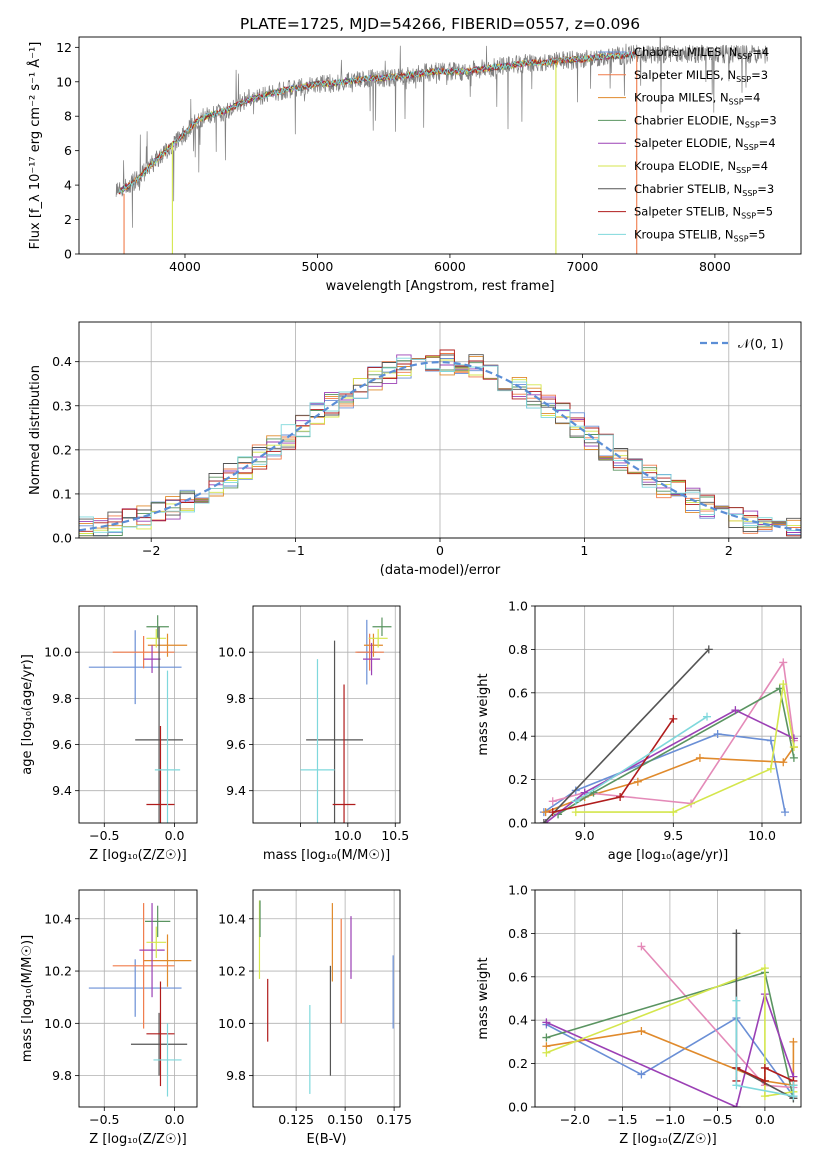 The height and width of the screenshot is (1175, 819). Describe the element at coordinates (68, 116) in the screenshot. I see `spectrum-ytick-label: 8` at that location.